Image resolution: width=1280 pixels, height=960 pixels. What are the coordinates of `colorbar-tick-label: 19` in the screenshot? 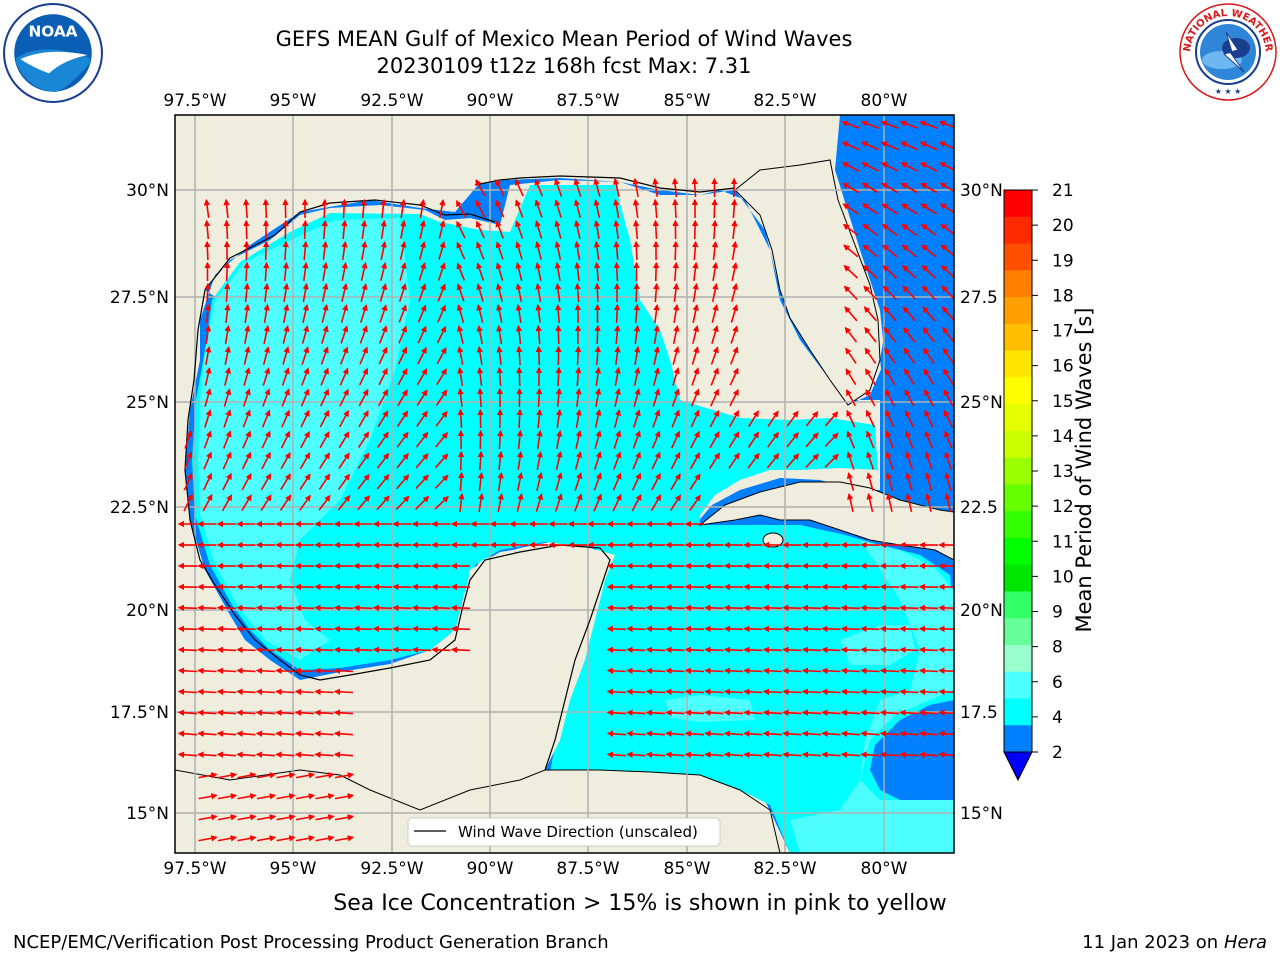 It's located at (1063, 261).